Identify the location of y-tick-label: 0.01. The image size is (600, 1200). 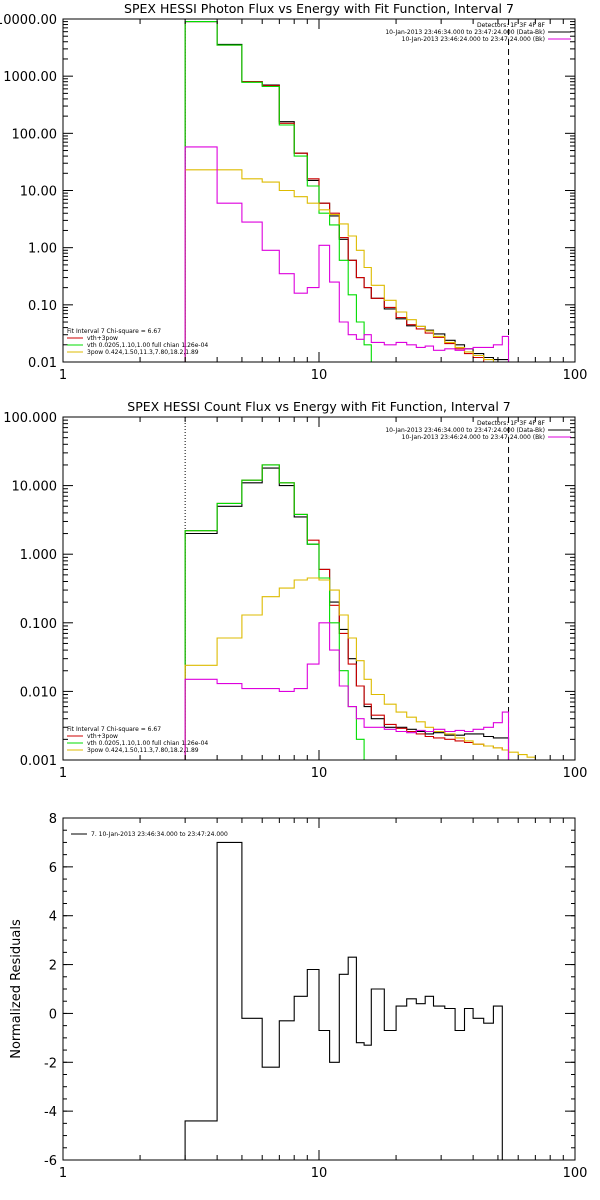
(42, 363).